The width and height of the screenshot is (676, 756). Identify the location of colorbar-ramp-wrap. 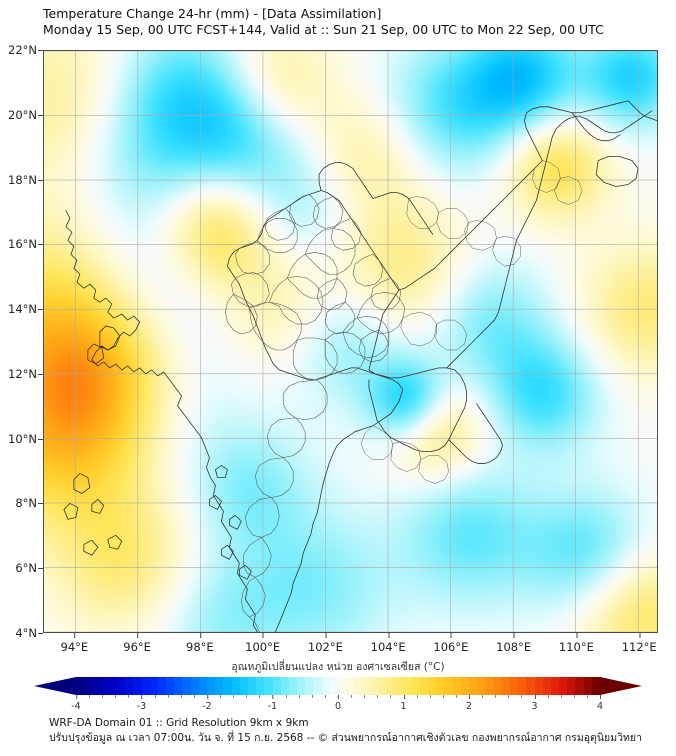
(338, 686).